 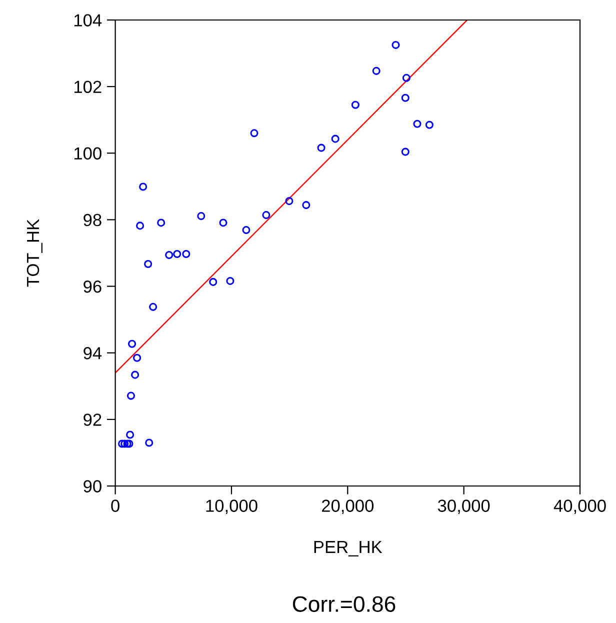 What do you see at coordinates (93, 353) in the screenshot?
I see `y-tick-label: 94` at bounding box center [93, 353].